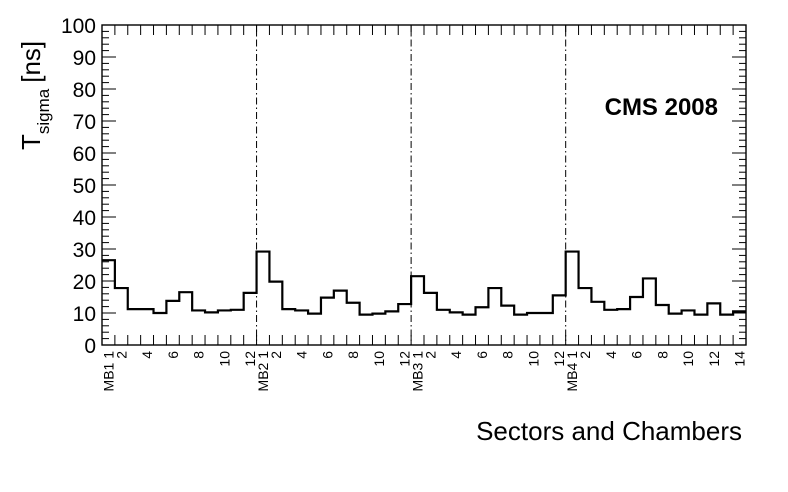 This screenshot has width=788, height=492. I want to click on histogram-step-line, so click(424, 283).